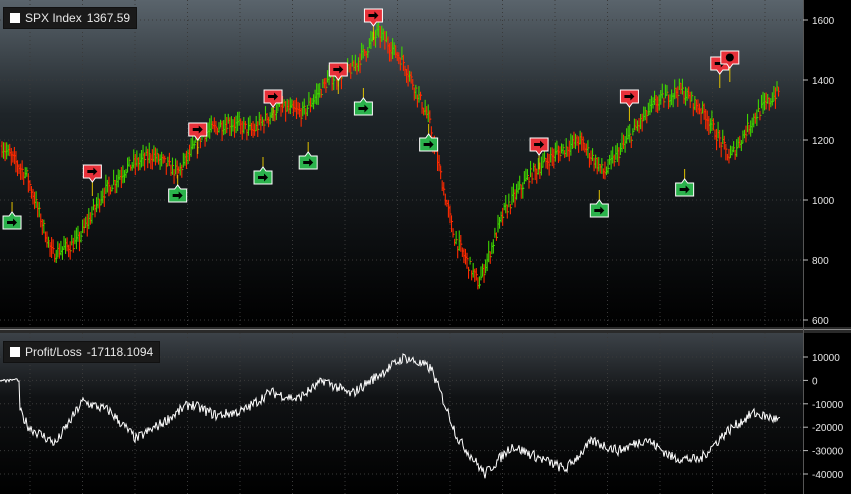 Image resolution: width=851 pixels, height=494 pixels. What do you see at coordinates (108, 18) in the screenshot?
I see `legend-series-value: 1367.59` at bounding box center [108, 18].